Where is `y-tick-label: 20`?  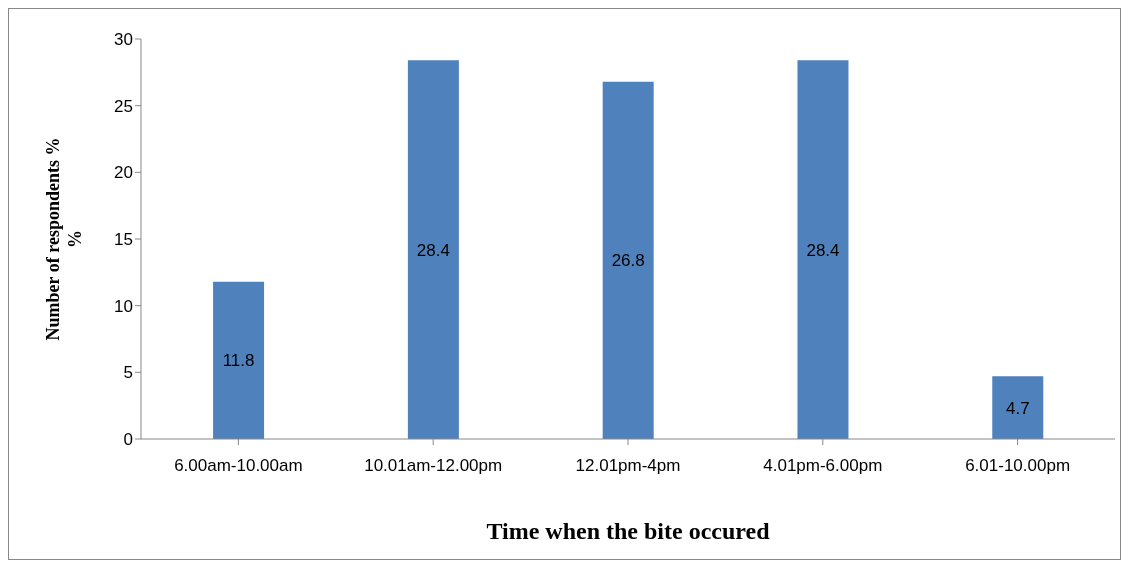 y-tick-label: 20 is located at coordinates (123, 173).